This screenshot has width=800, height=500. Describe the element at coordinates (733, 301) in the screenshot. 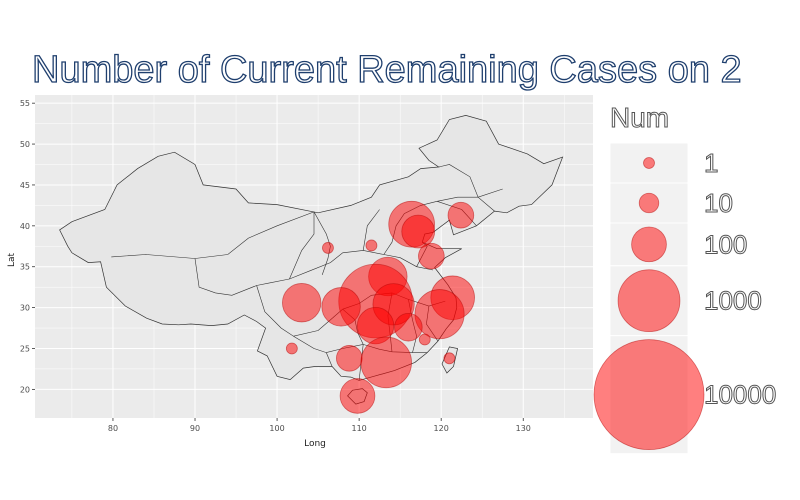

I see `legend-label: 1000` at that location.